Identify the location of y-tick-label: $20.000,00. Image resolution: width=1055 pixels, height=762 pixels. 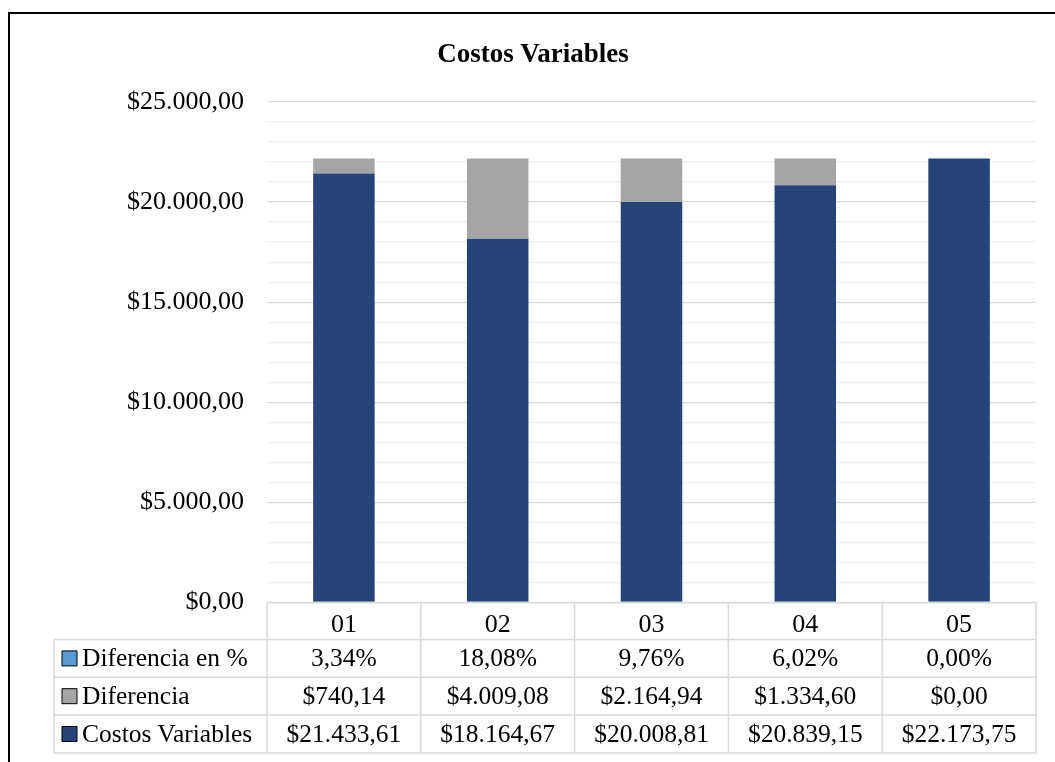
(185, 200).